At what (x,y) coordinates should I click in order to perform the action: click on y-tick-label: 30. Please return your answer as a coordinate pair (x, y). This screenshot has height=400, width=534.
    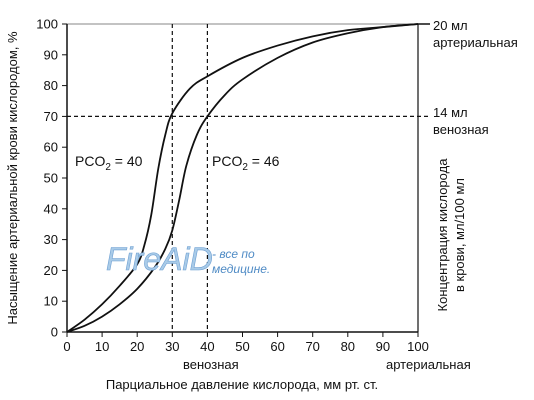
    Looking at the image, I should click on (51, 239).